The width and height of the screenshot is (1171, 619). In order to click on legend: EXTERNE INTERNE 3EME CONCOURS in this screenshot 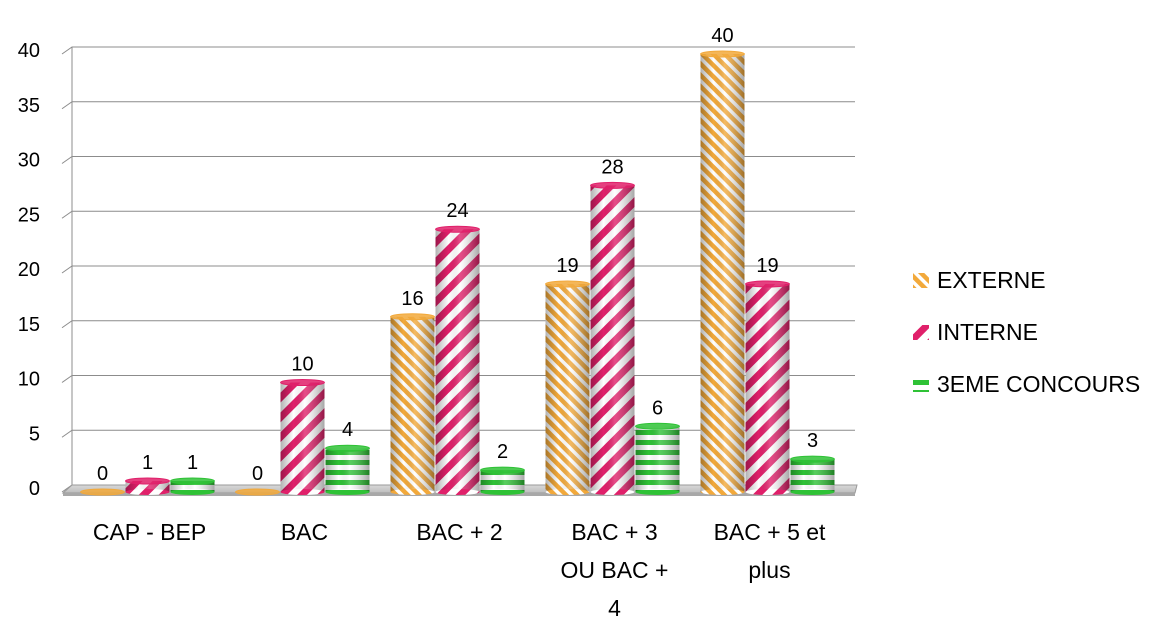, I will do `click(1026, 332)`.